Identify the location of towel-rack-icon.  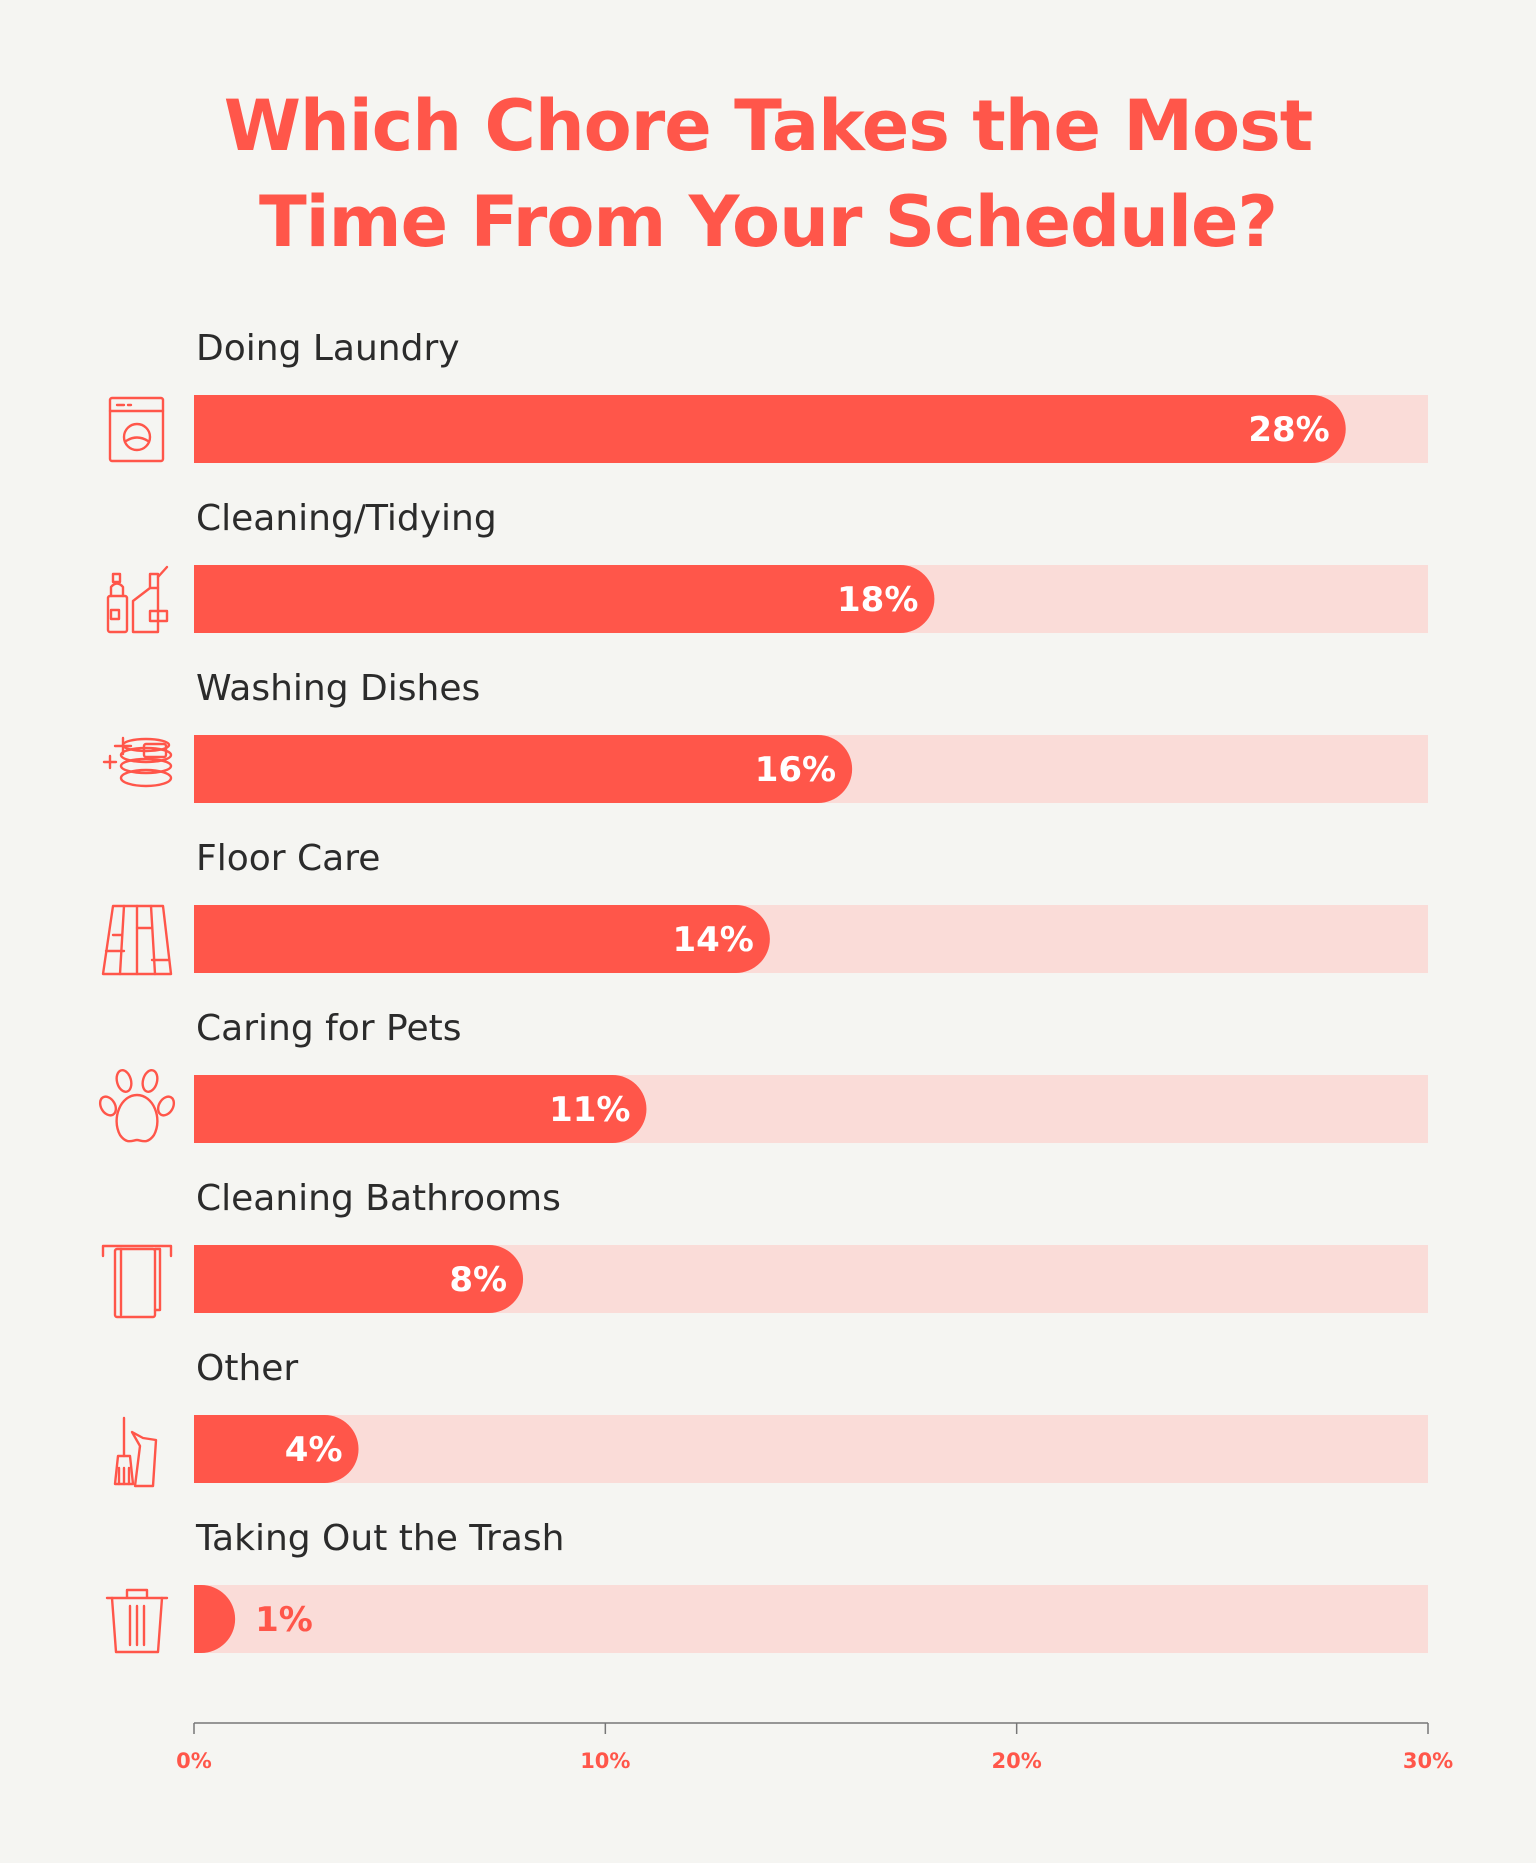
(137, 1281).